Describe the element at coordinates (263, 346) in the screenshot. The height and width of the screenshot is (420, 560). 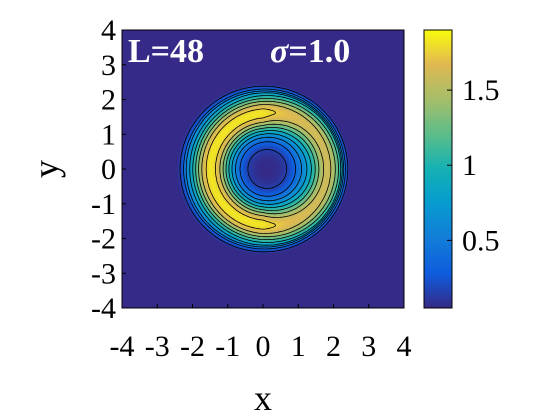
I see `x-tick-label: 0` at that location.